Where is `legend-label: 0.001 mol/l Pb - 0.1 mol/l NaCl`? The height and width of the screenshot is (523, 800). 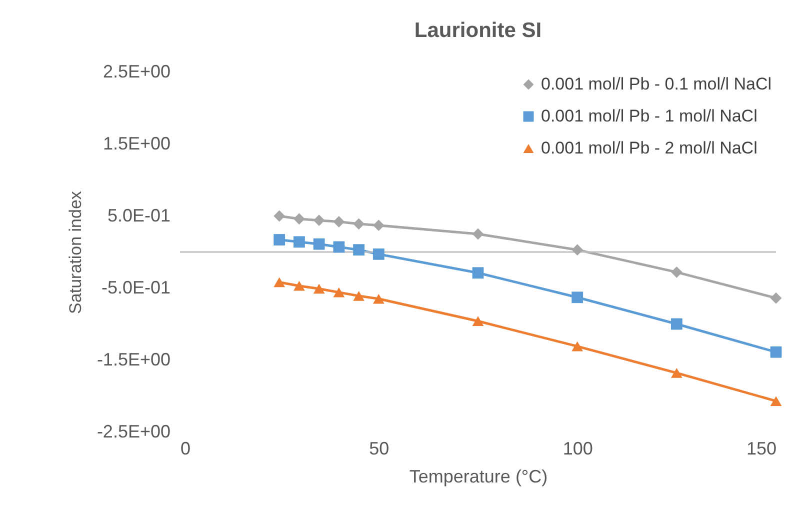
legend-label: 0.001 mol/l Pb - 0.1 mol/l NaCl is located at coordinates (656, 84).